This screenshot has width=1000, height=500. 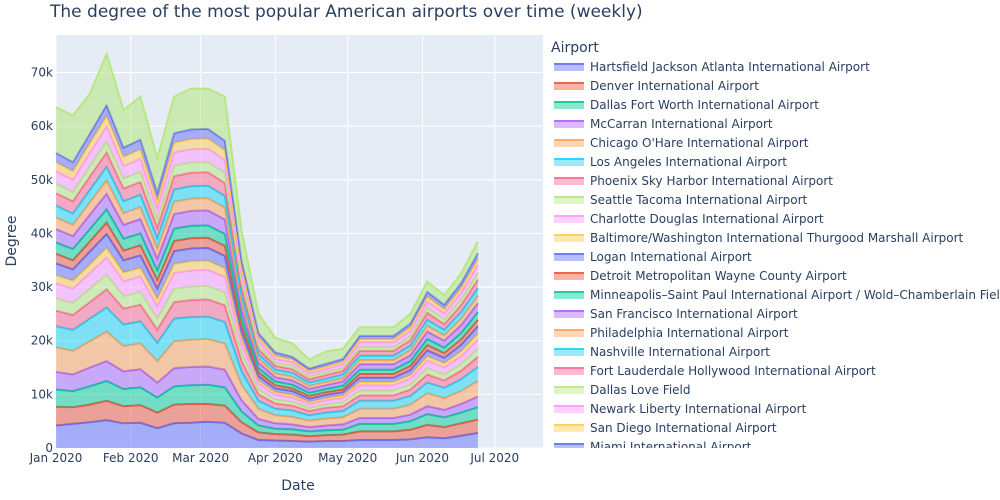 I want to click on y-axis-ticks: 0 10k 20k 30k 40k 50k 60k 70k, so click(x=42, y=260).